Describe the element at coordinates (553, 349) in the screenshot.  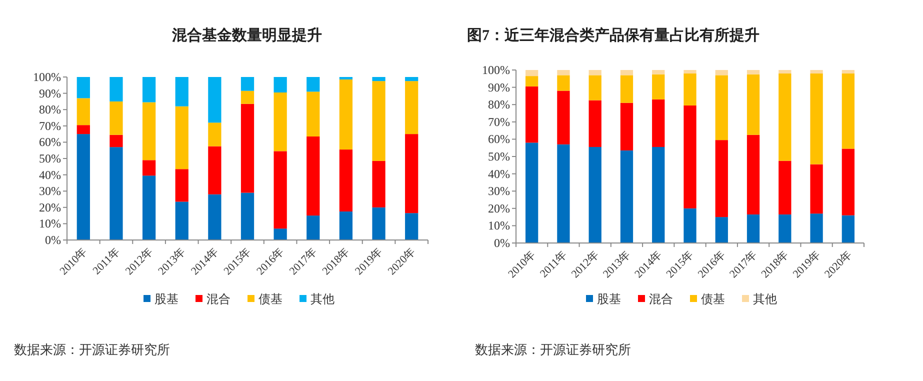
I see `source-note: 数据来源：开源证券研究所` at that location.